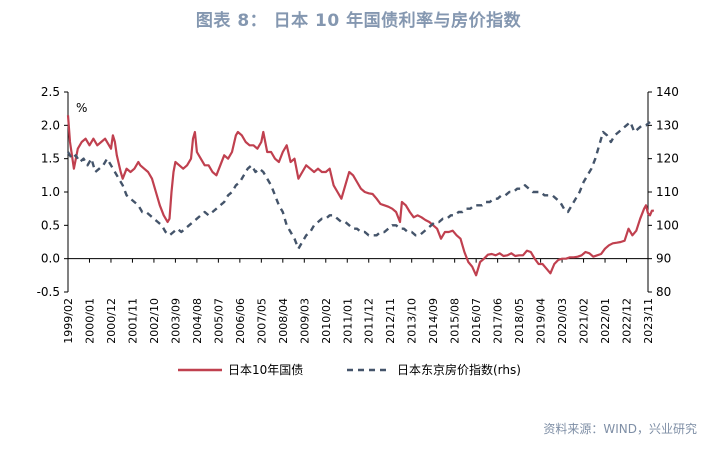  I want to click on x-axis-tick-label: 2009/03, so click(304, 321).